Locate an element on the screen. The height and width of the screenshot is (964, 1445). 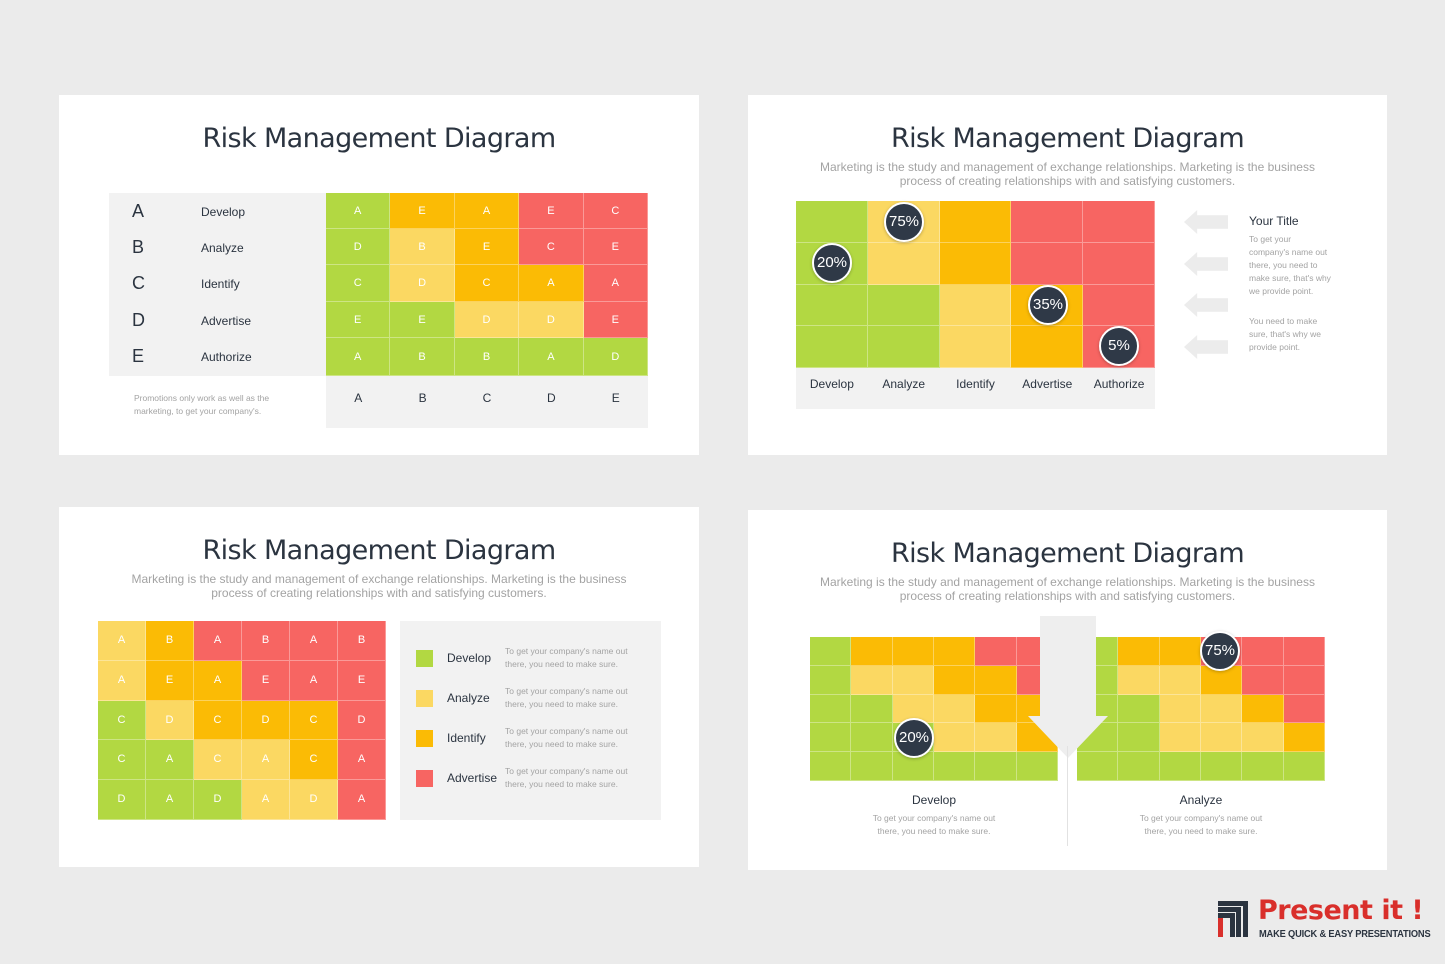
row-label: Authorize is located at coordinates (226, 357).